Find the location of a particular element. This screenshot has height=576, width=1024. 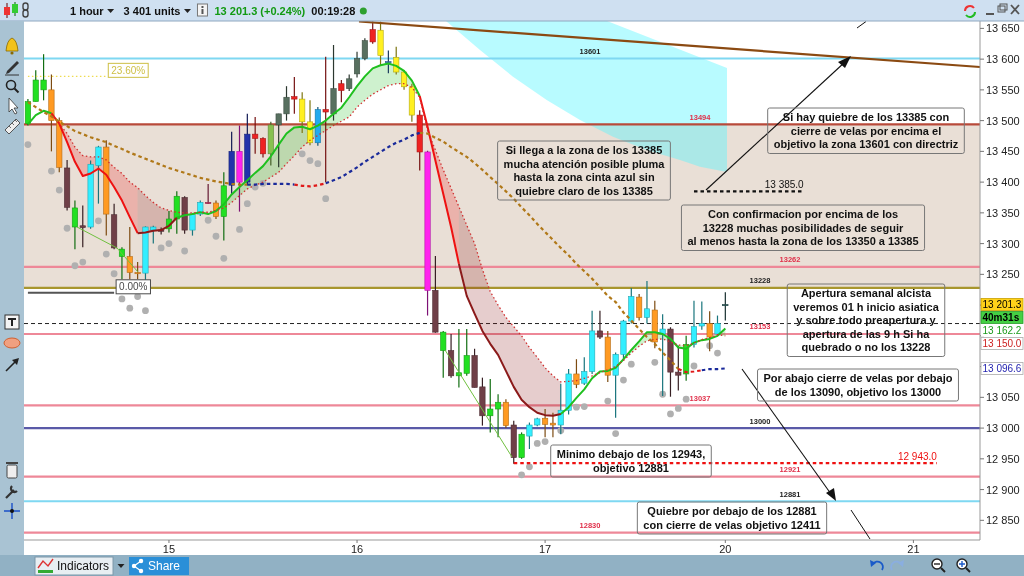

y-tick-label: 12 850 is located at coordinates (1003, 520).